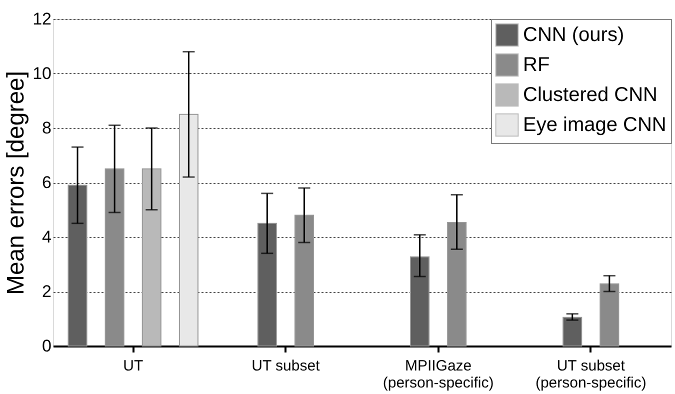 The height and width of the screenshot is (394, 675). Describe the element at coordinates (438, 375) in the screenshot. I see `x-tick-label: MPIIGaze (person-specific)` at that location.